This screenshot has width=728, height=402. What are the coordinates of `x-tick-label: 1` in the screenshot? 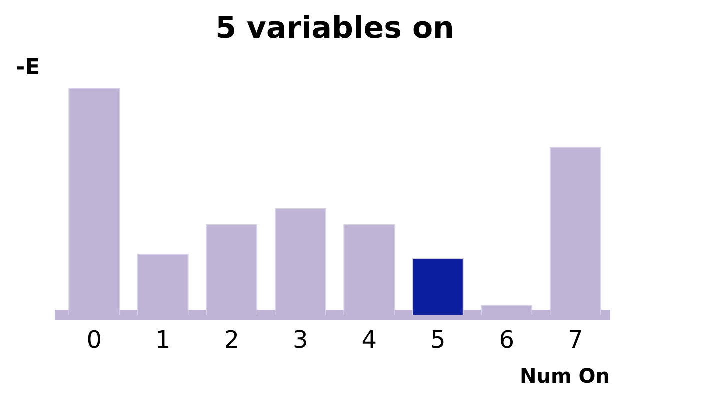 It's located at (163, 340).